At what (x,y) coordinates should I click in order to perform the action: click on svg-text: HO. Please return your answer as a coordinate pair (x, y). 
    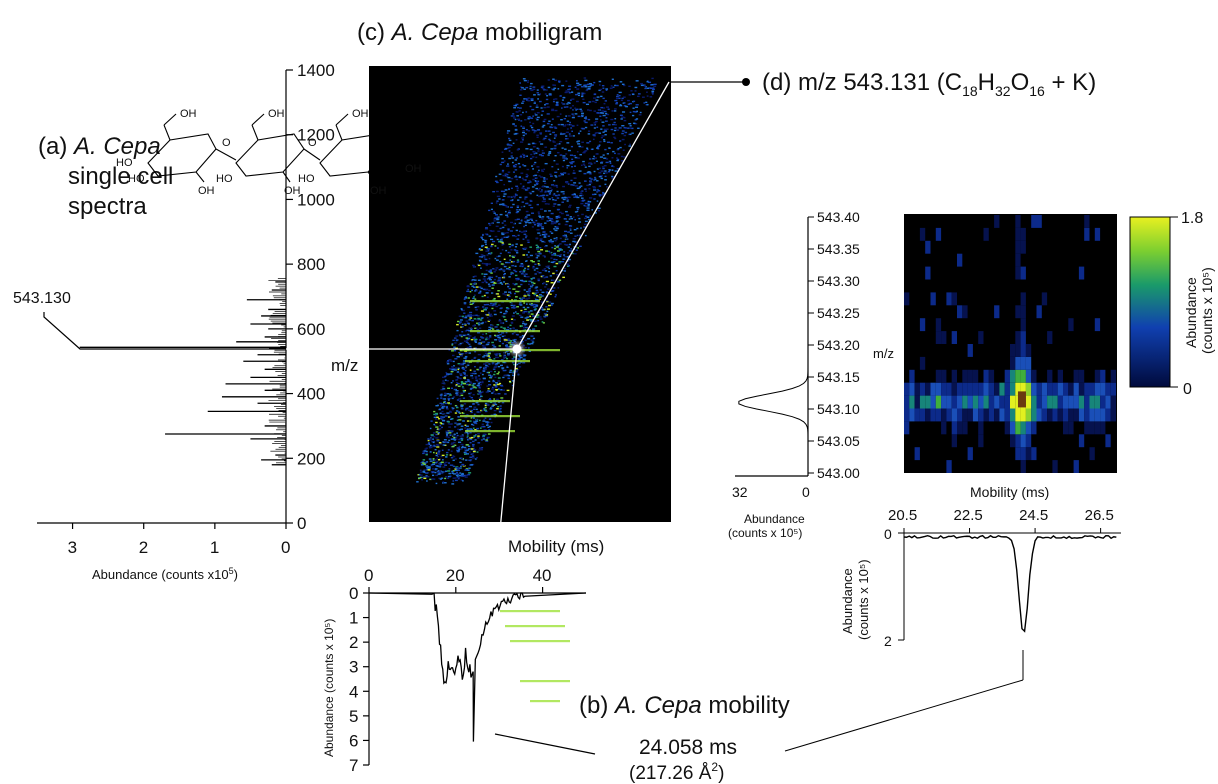
    Looking at the image, I should click on (136, 179).